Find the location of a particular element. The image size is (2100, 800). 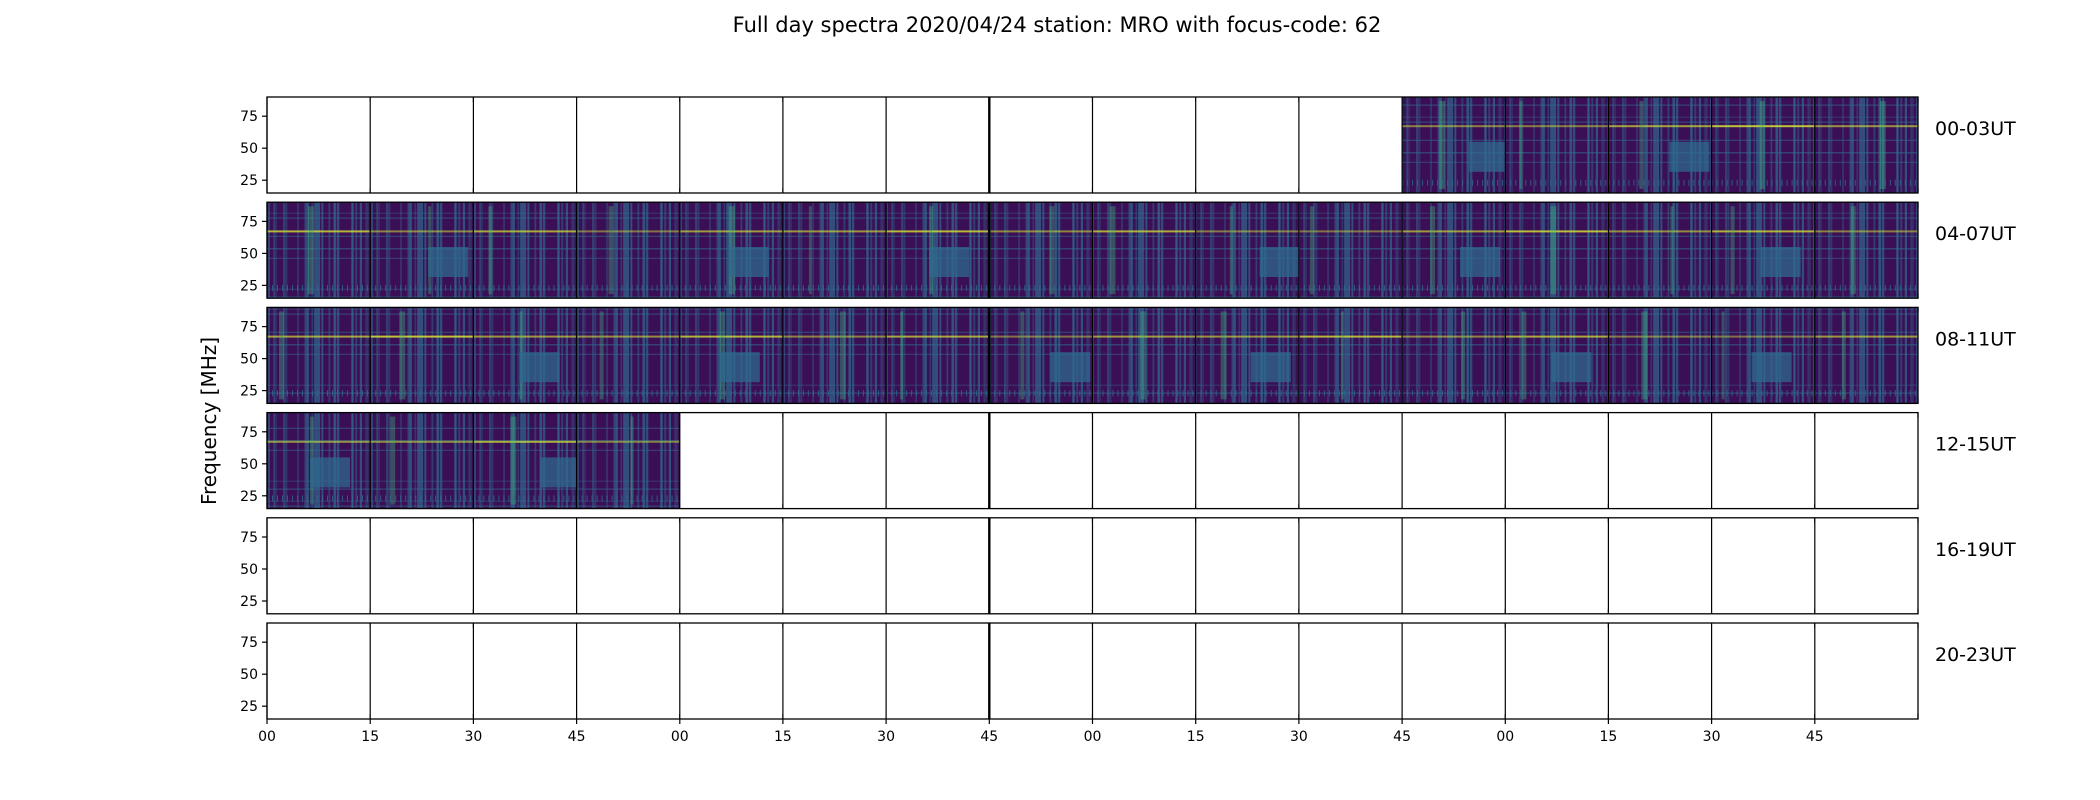

x-tick-label: 15 is located at coordinates (370, 737).